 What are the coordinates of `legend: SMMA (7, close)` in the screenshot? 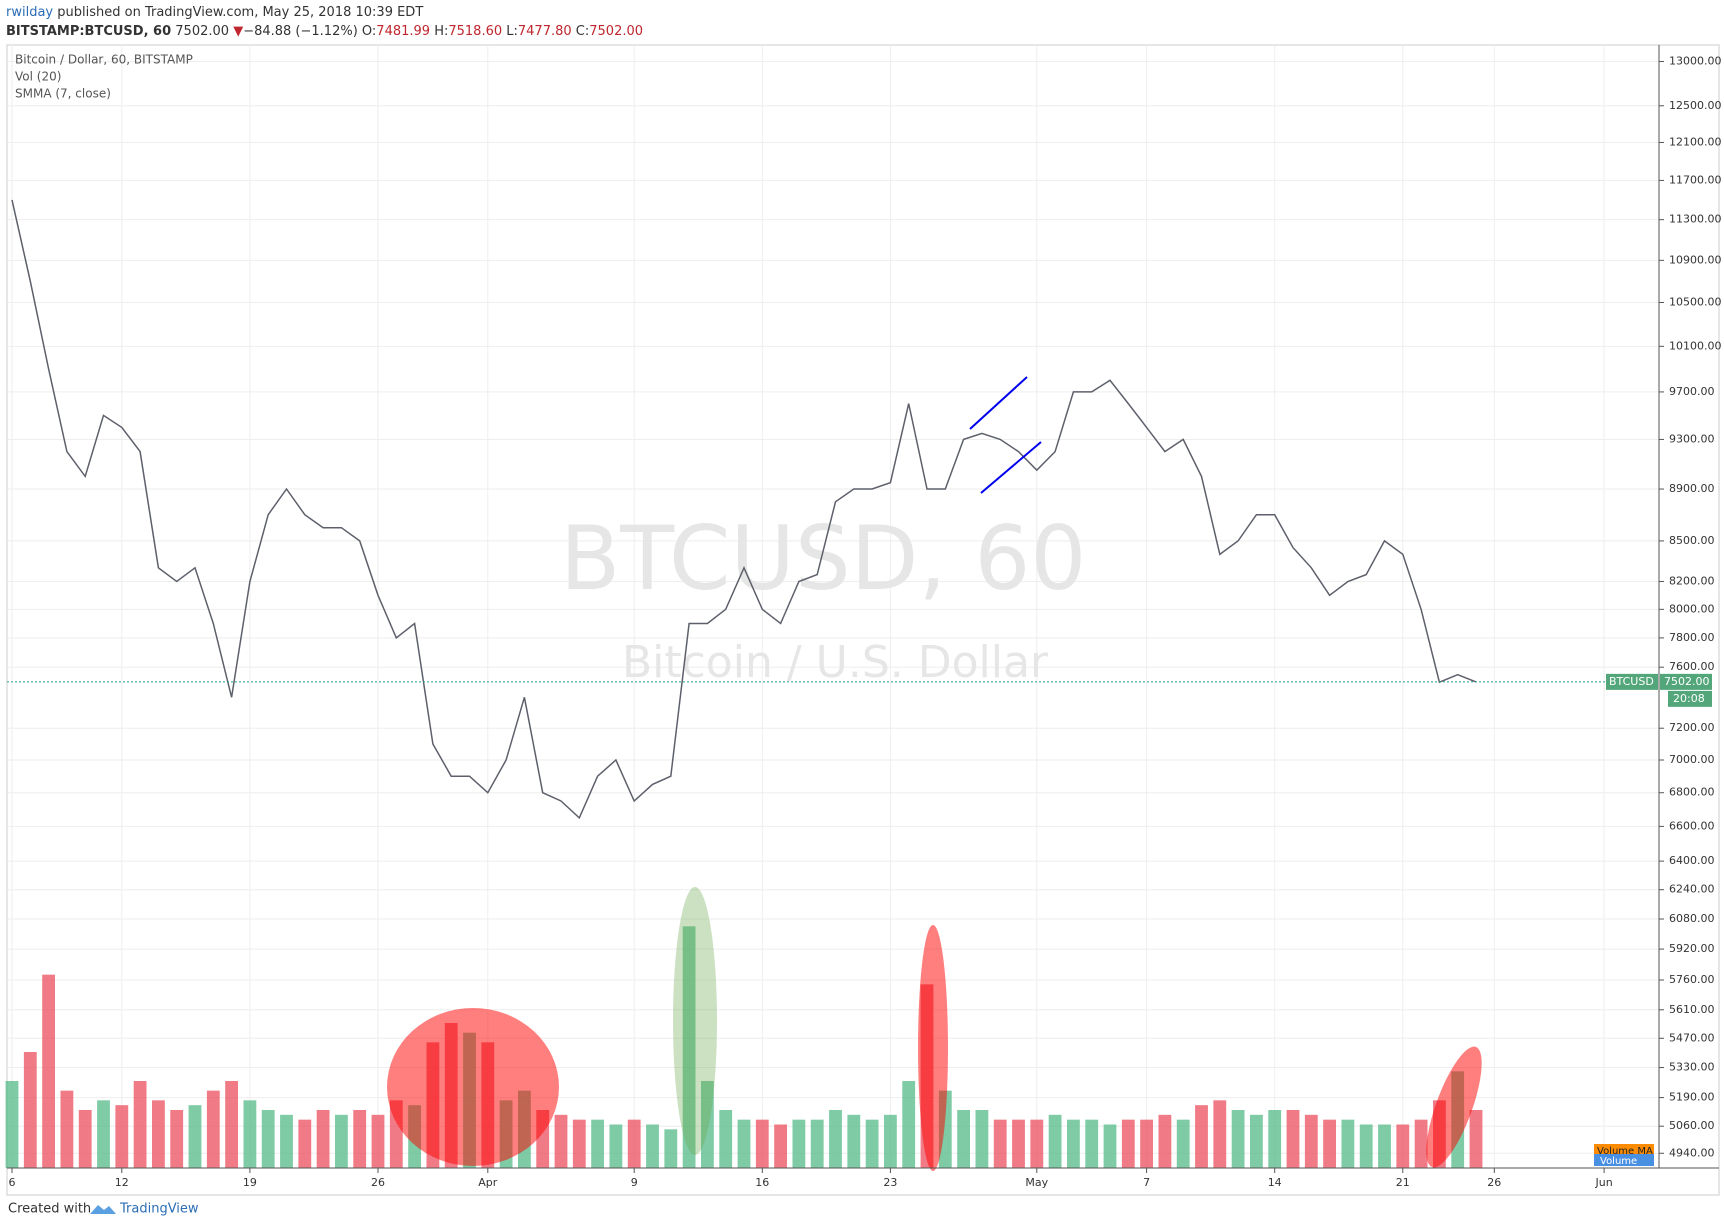 It's located at (63, 94).